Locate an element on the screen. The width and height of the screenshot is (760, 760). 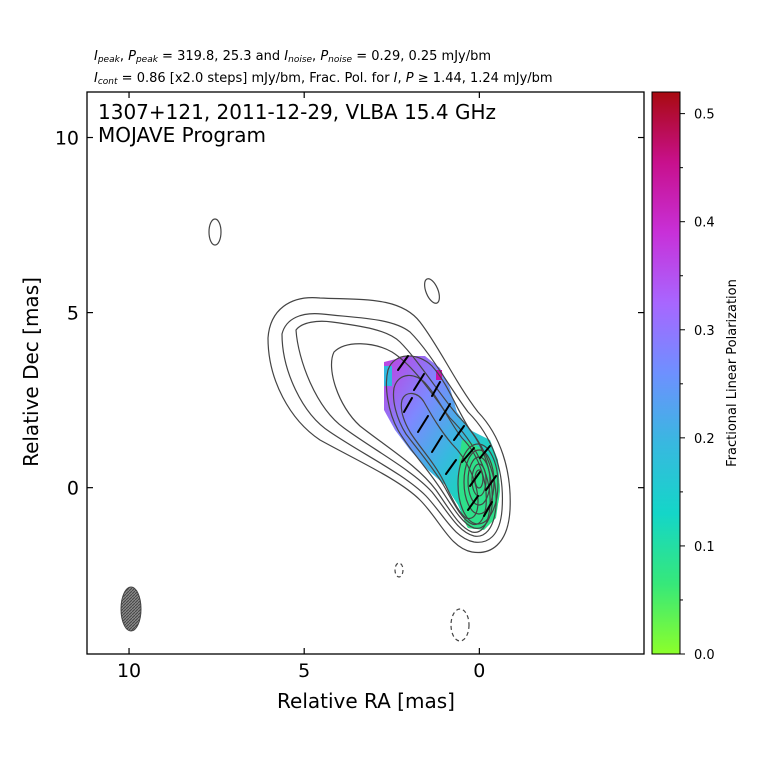
y-tick-label: 10 is located at coordinates (67, 139).